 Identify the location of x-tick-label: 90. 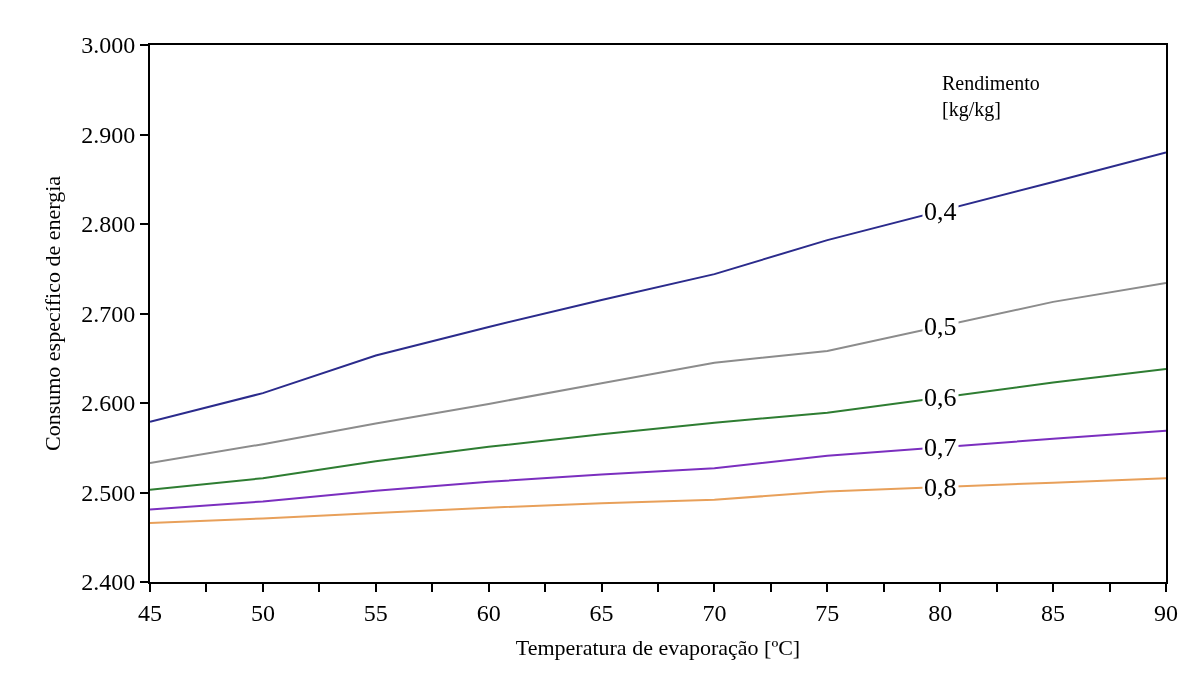
(1166, 612).